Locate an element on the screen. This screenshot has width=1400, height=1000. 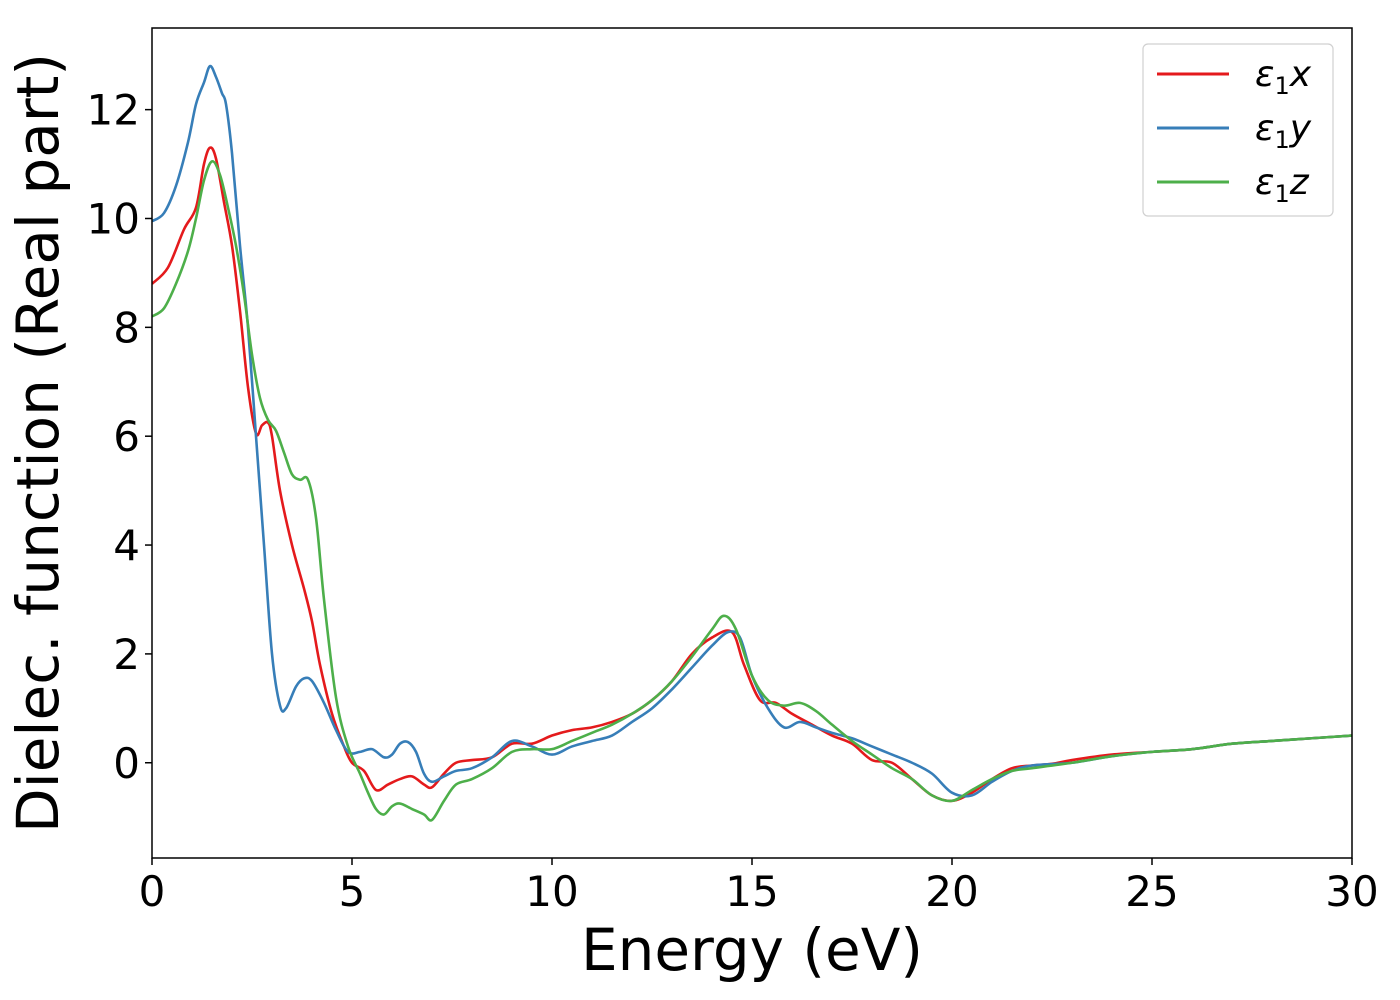
legend-label: ε1z is located at coordinates (1282, 185).